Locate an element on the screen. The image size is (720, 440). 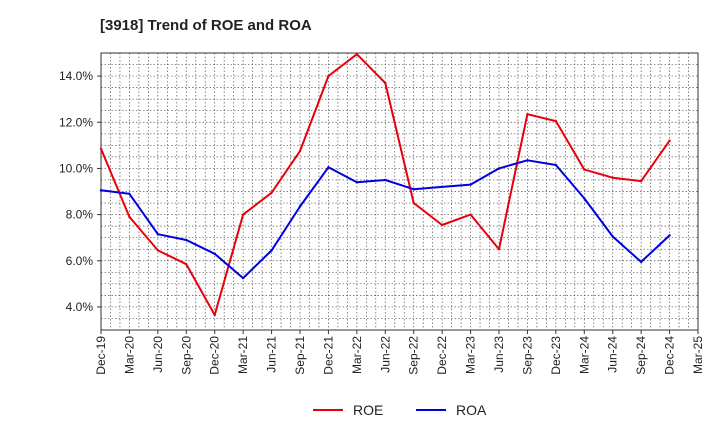
x-tick-label: Sep-21 is located at coordinates (300, 355).